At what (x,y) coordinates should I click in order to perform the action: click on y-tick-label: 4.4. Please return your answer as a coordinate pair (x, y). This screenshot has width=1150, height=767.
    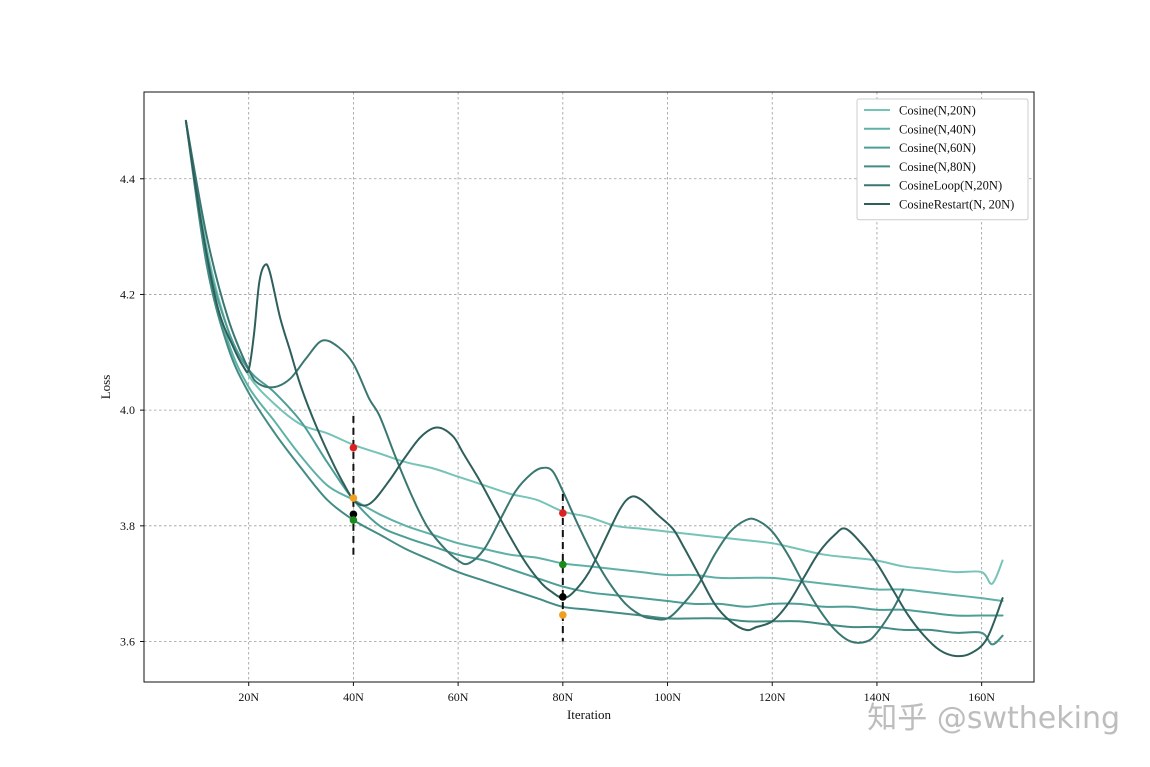
    Looking at the image, I should click on (127, 179).